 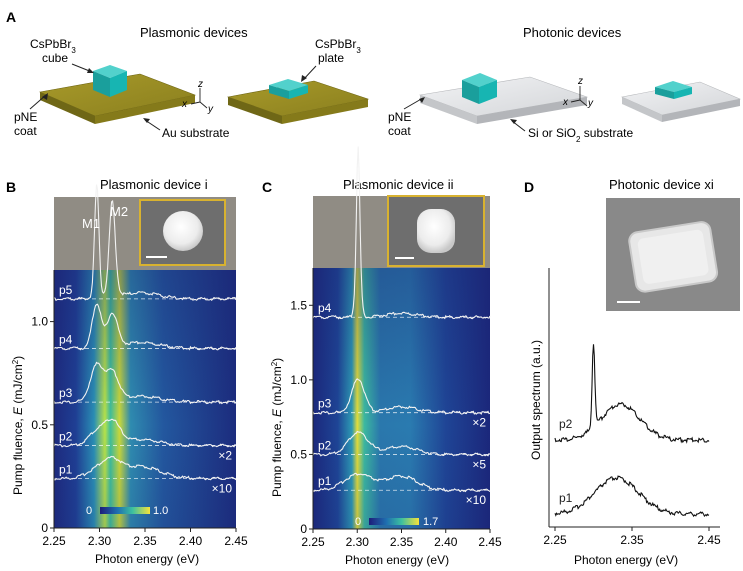 What do you see at coordinates (709, 540) in the screenshot?
I see `panel-d-xtick-2: 2.45` at bounding box center [709, 540].